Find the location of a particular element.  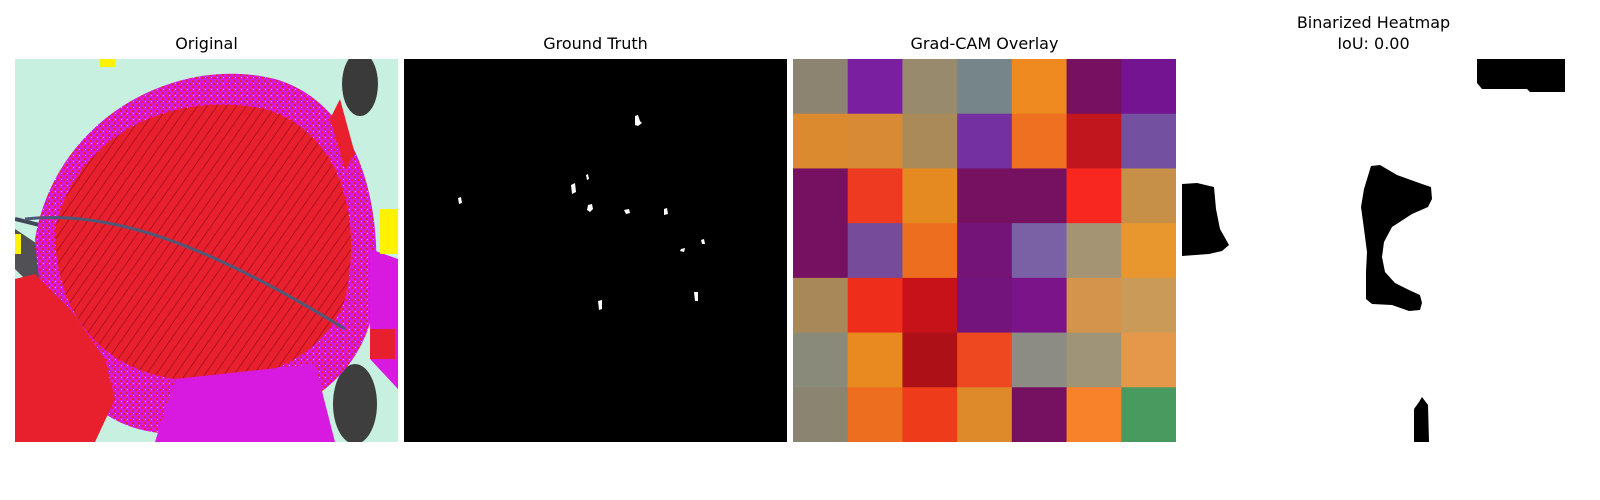

leaf-midrib is located at coordinates (185, 273).